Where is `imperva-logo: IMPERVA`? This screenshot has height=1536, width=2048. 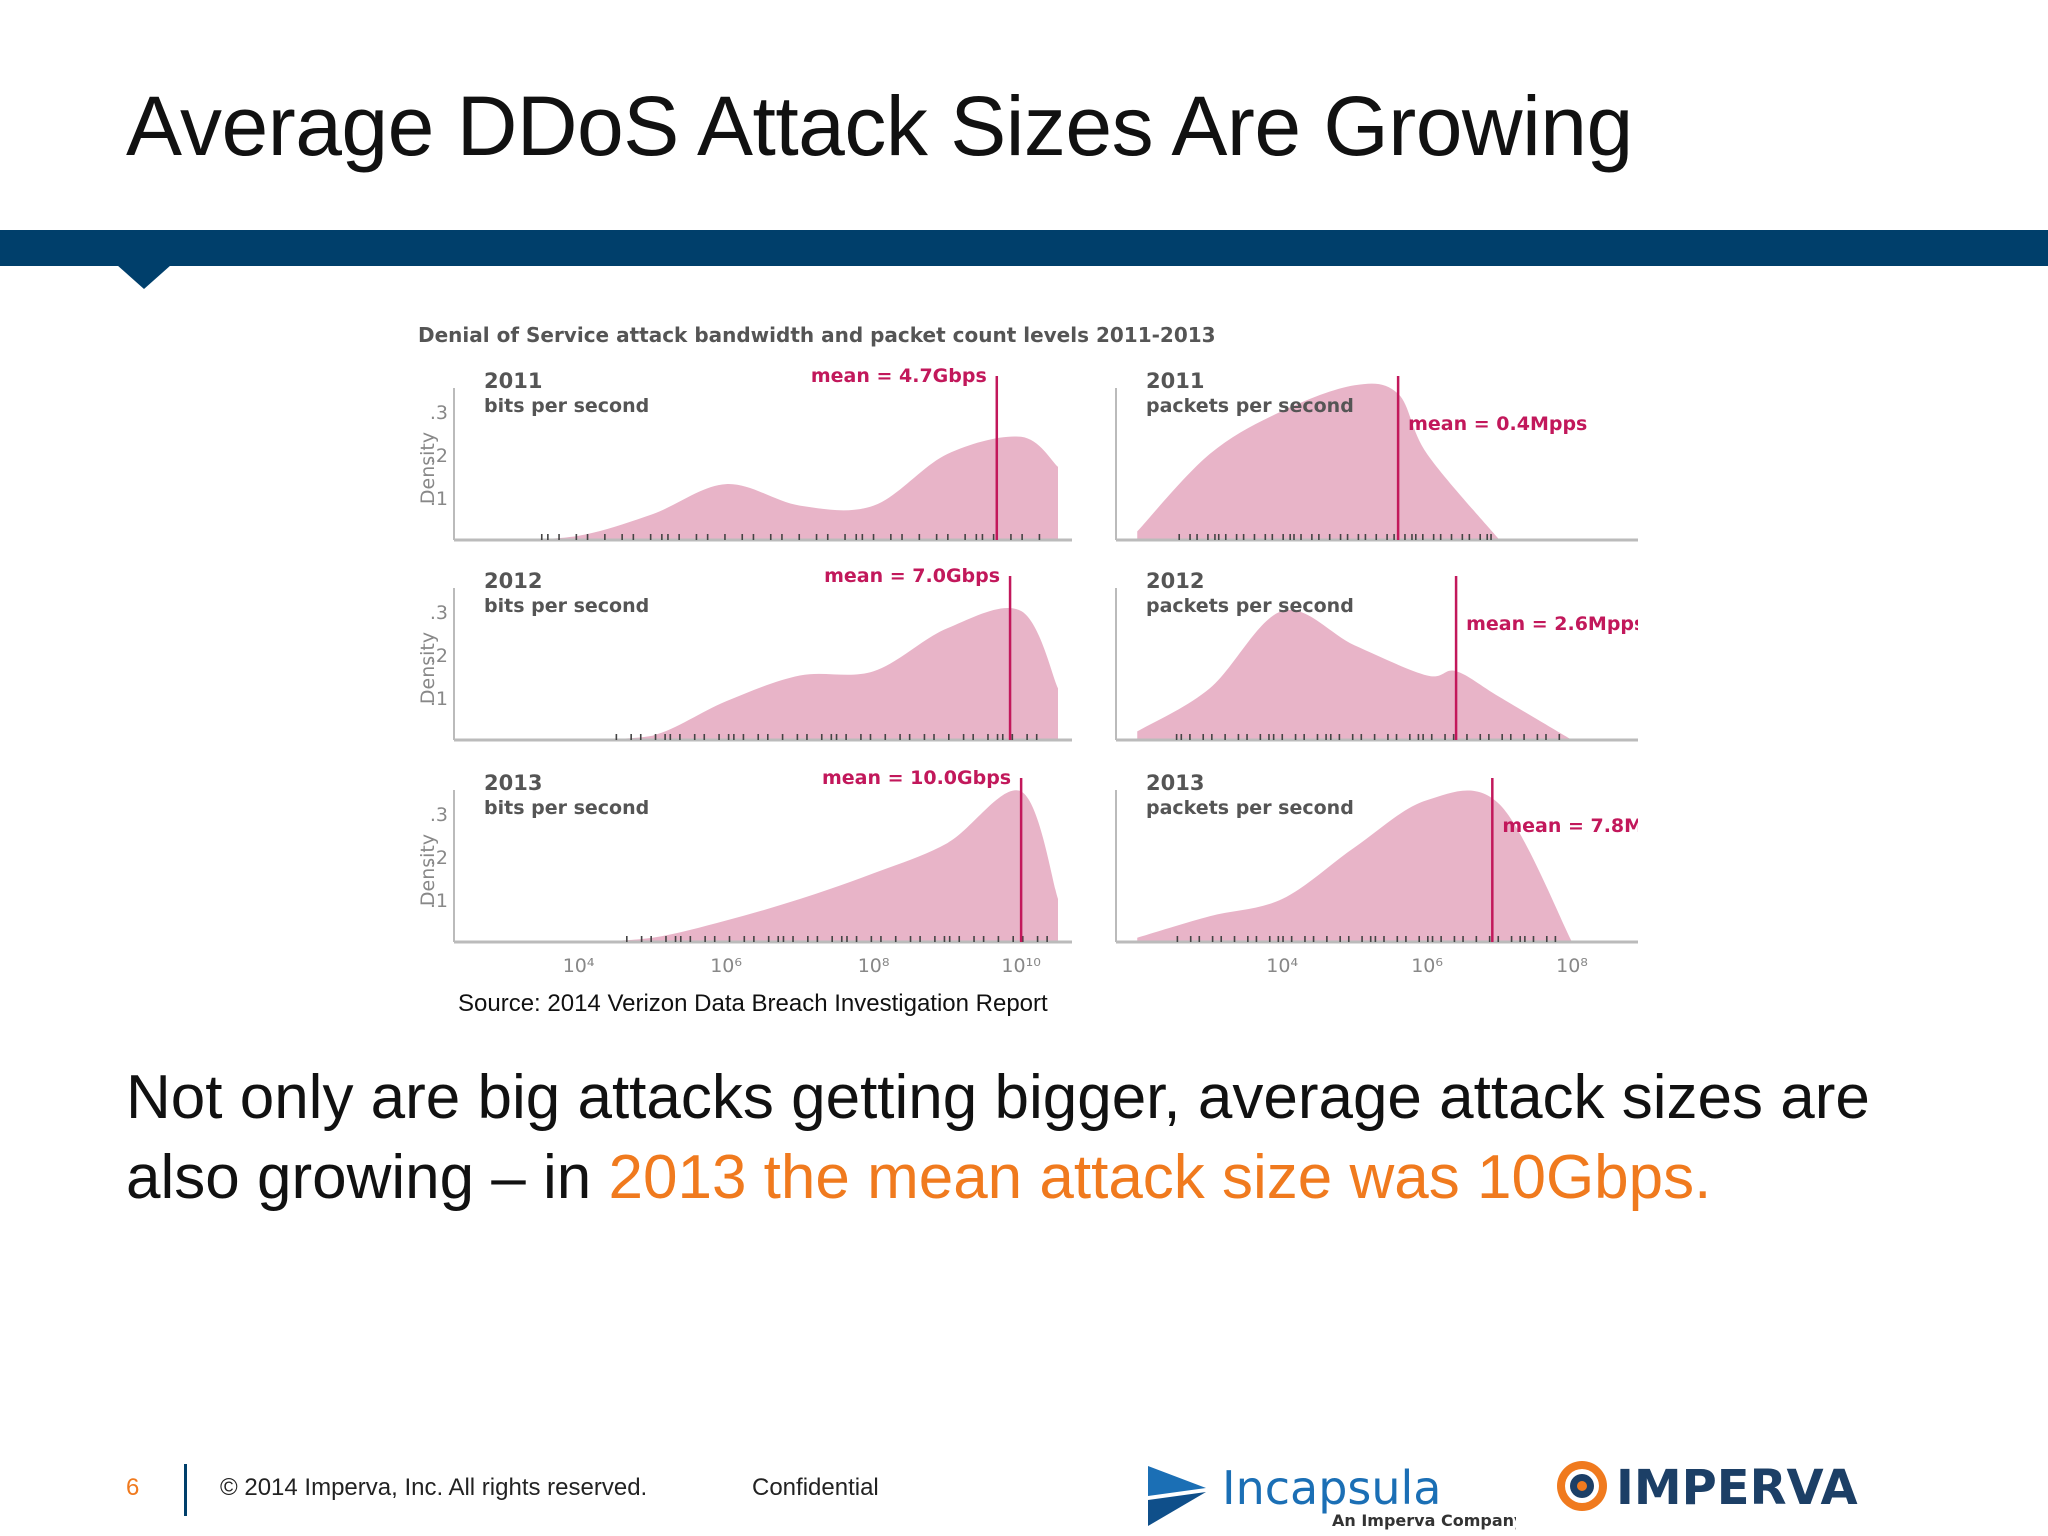 imperva-logo: IMPERVA is located at coordinates (1737, 1495).